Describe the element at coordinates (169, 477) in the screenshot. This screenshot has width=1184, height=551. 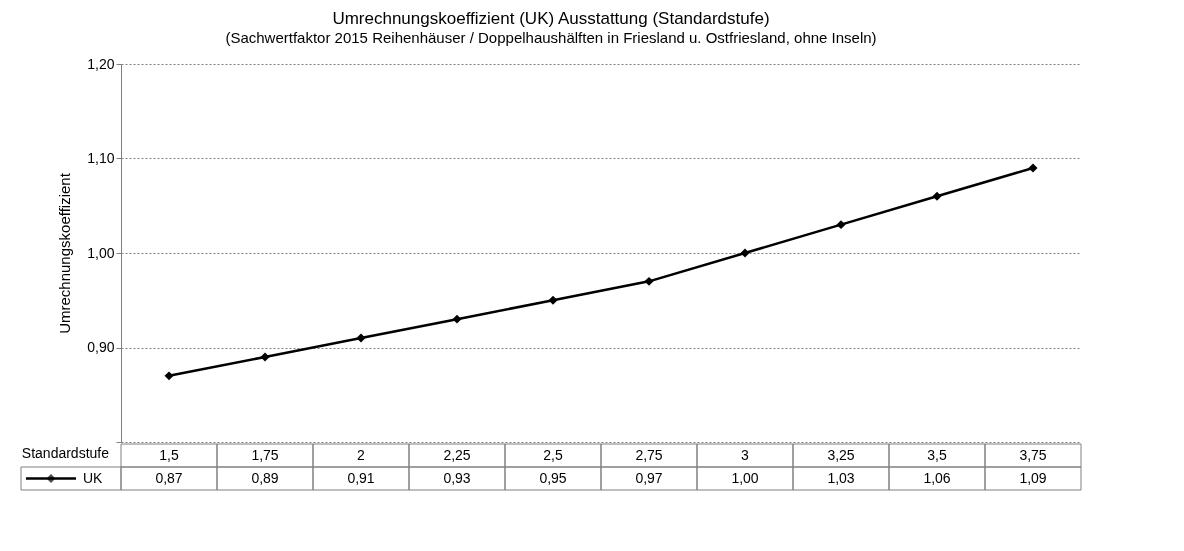
I see `data-label: 0,87` at that location.